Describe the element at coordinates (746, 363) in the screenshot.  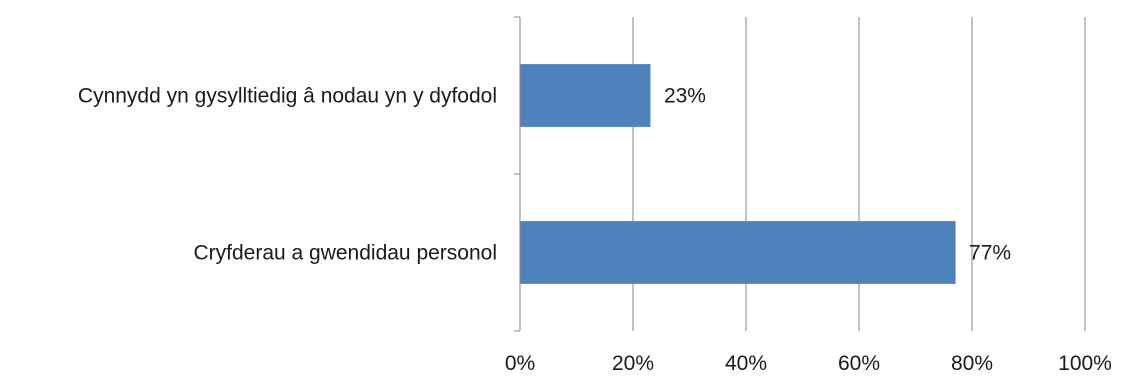
I see `x-tick-label: 40%` at that location.